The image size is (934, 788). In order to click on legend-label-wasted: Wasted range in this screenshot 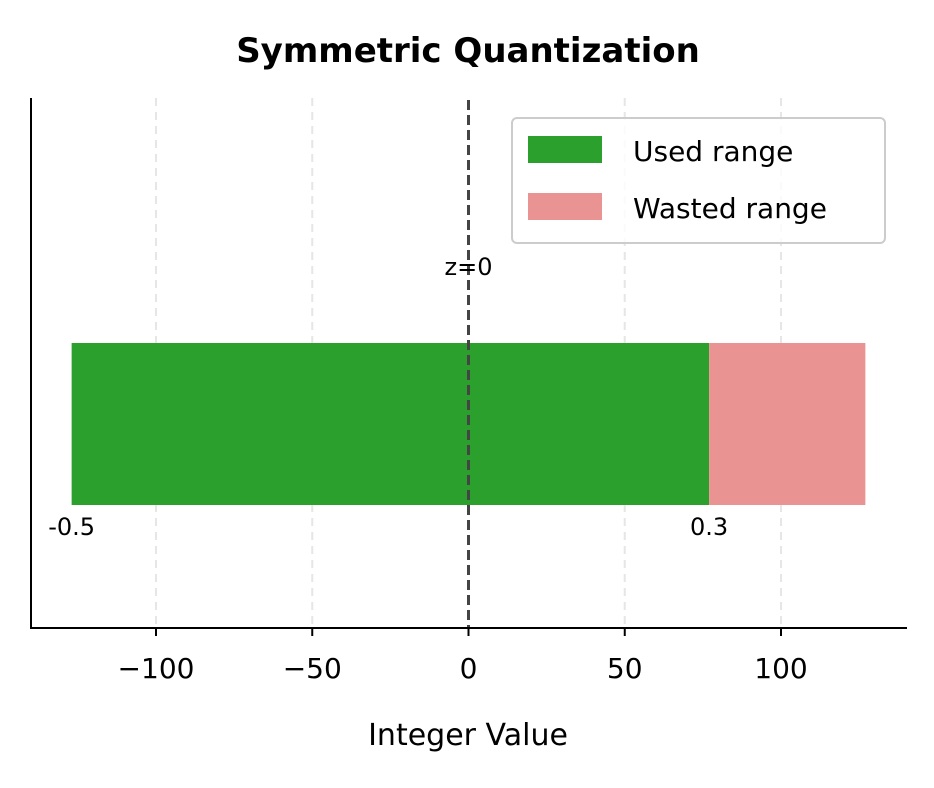, I will do `click(730, 208)`.